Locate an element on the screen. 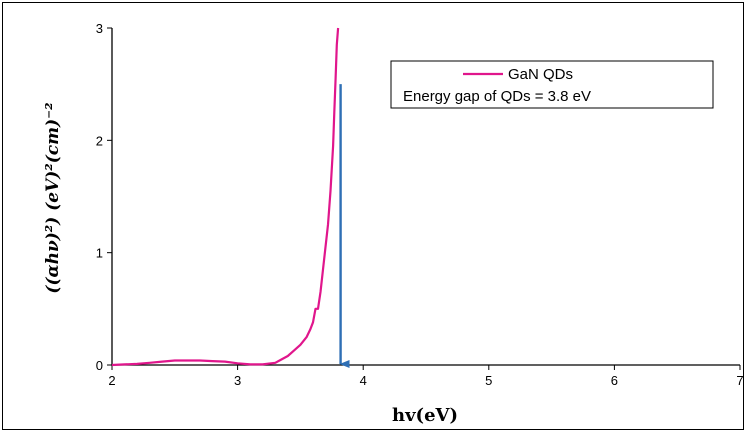  legend-entry-gan-qds: GaN QDs is located at coordinates (540, 74).